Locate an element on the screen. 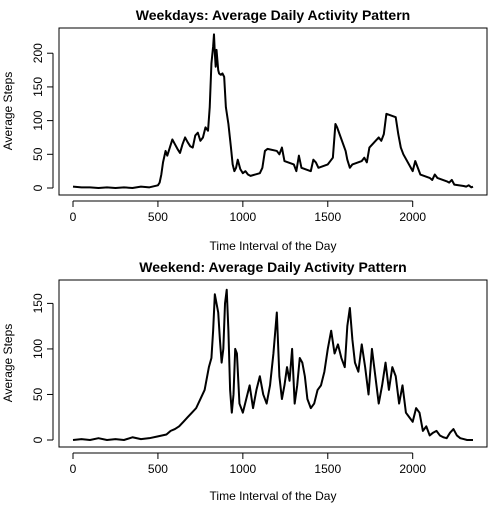 The width and height of the screenshot is (504, 509). weekend-x-axis-label: Time Interval of the Day is located at coordinates (273, 496).